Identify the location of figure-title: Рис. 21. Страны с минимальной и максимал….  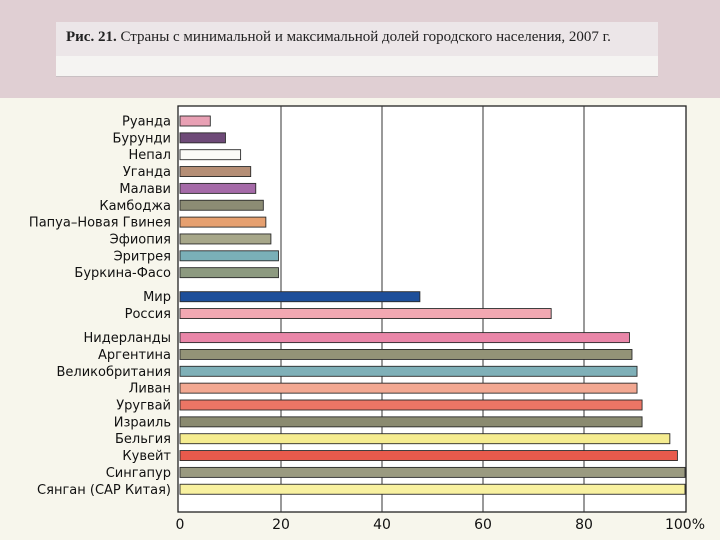
(338, 37).